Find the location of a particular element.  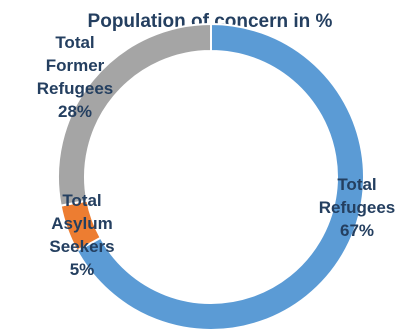

label-line: Asylum is located at coordinates (81, 223).